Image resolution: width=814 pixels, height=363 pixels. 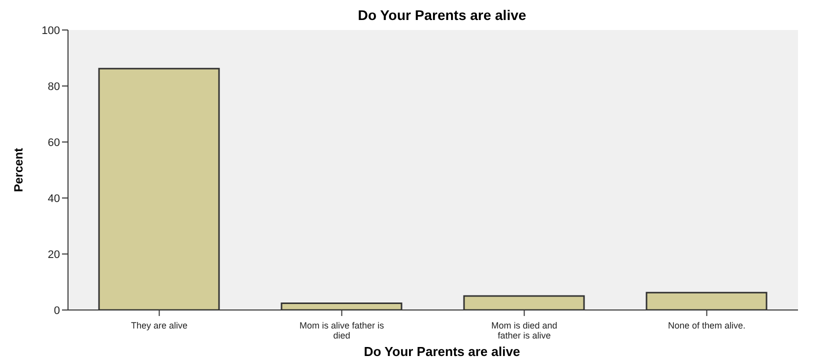 I want to click on y-tick-label: 20, so click(x=54, y=254).